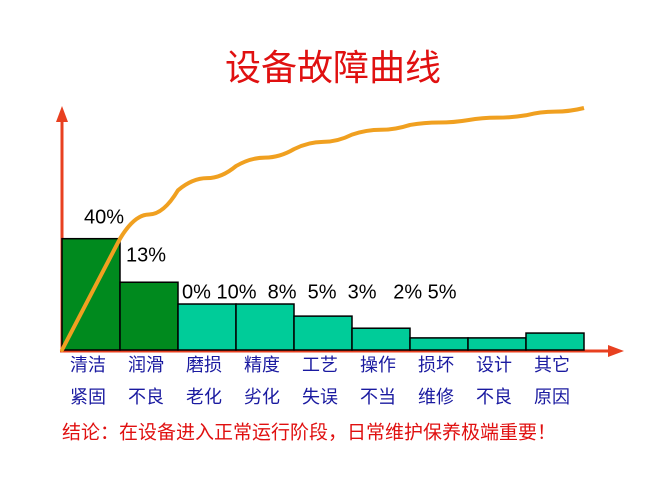 This screenshot has height=504, width=667. I want to click on conclusion: 结论：在设备进入正常运行阶段，日常维护保养极端重要！, so click(309, 433).